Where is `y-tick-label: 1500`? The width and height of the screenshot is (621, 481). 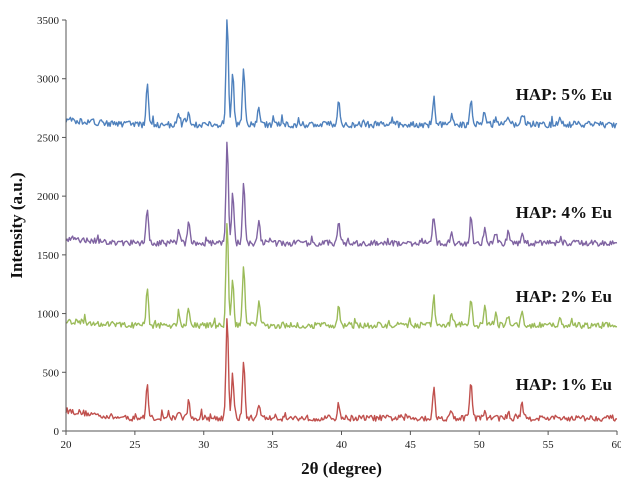 y-tick-label: 1500 is located at coordinates (48, 256).